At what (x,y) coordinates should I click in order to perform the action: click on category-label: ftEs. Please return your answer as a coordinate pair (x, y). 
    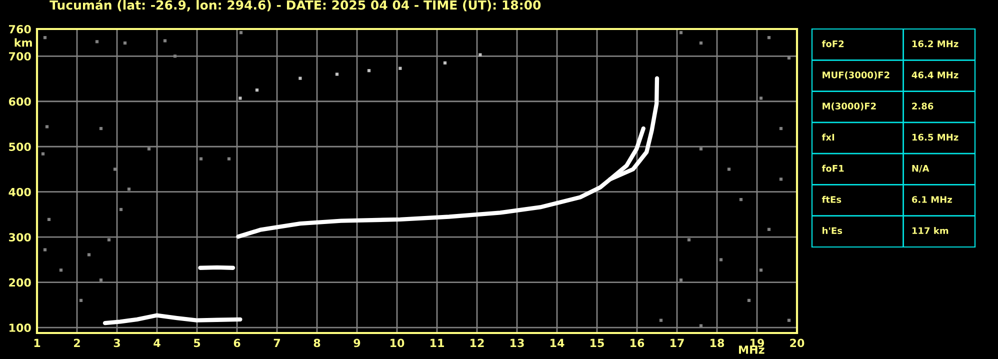
    Looking at the image, I should click on (832, 199).